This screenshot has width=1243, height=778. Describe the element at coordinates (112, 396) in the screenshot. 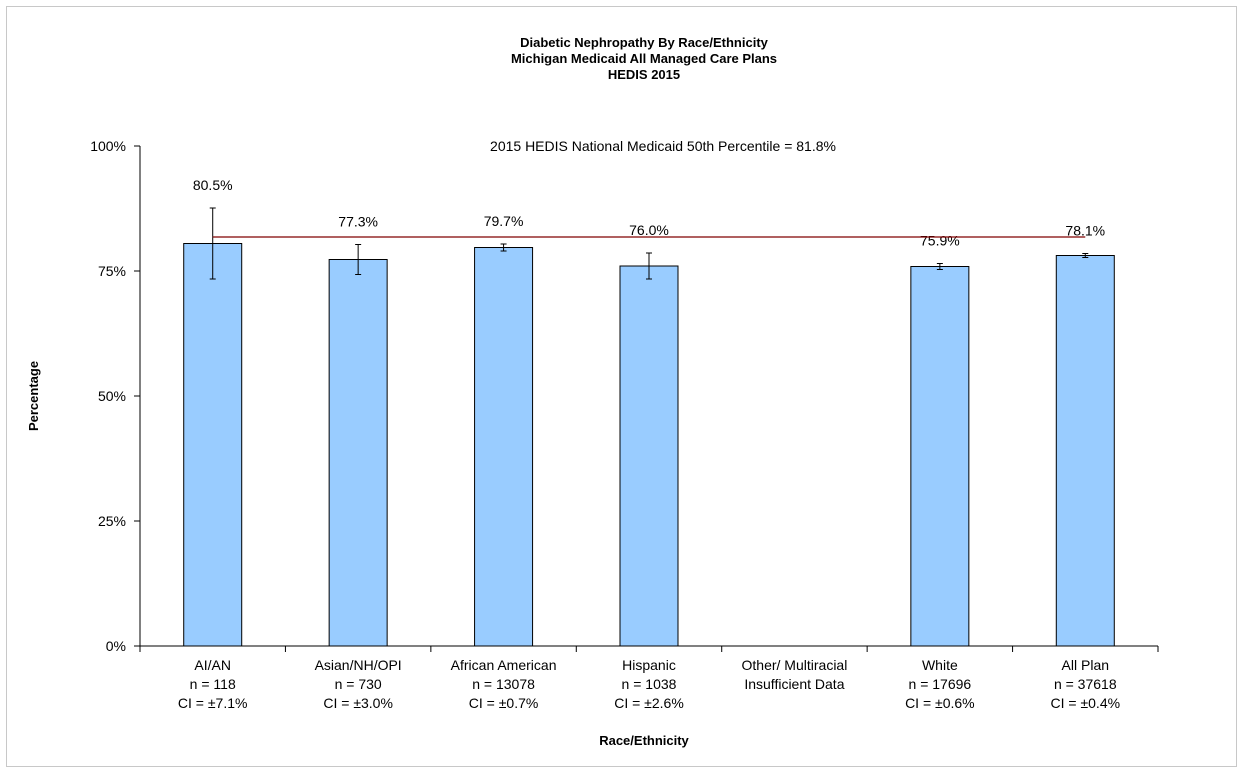

I see `y-tick-label: 50%` at that location.